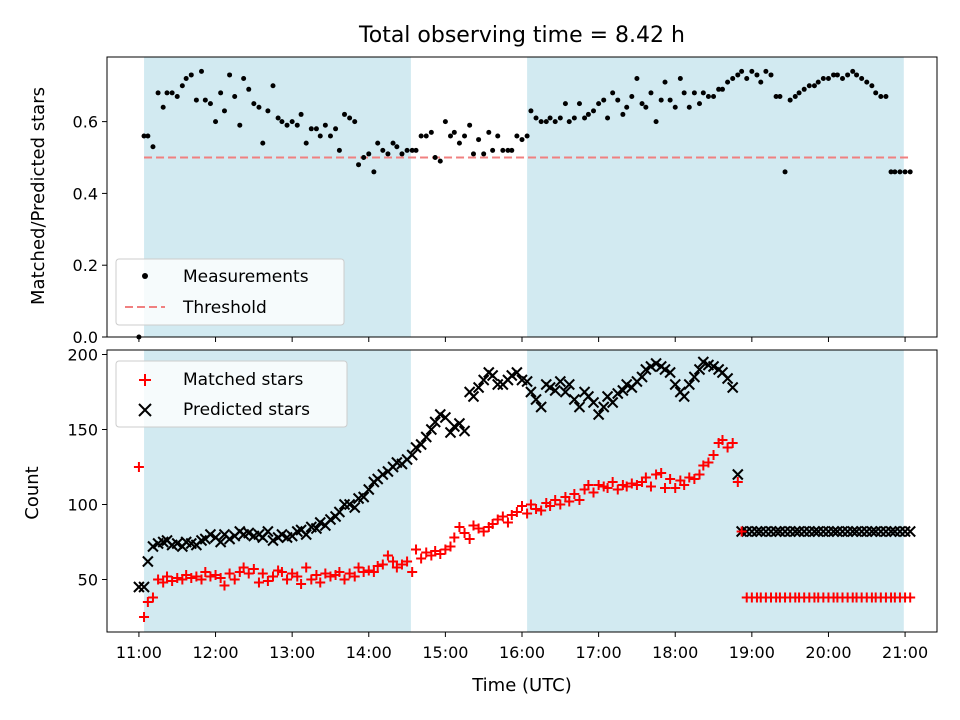 Image resolution: width=960 pixels, height=720 pixels. I want to click on y-tick-label: 200, so click(82, 355).